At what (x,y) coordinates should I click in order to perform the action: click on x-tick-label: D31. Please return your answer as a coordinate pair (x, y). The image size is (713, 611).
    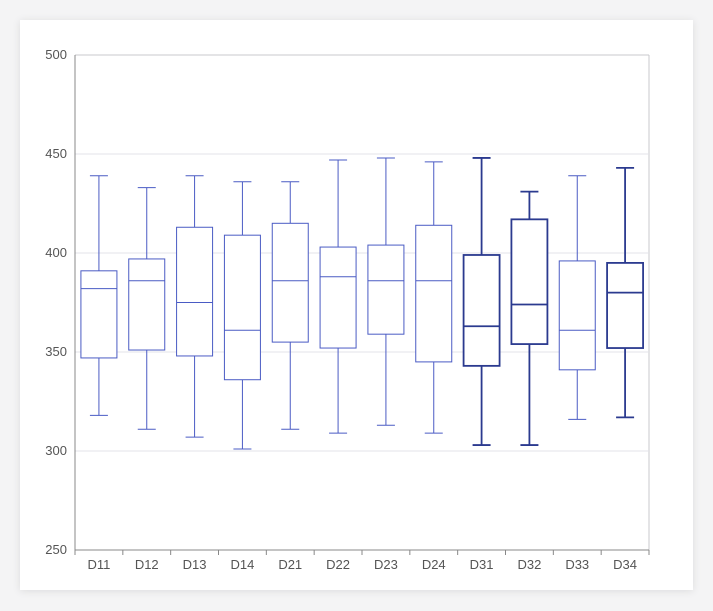
    Looking at the image, I should click on (482, 564).